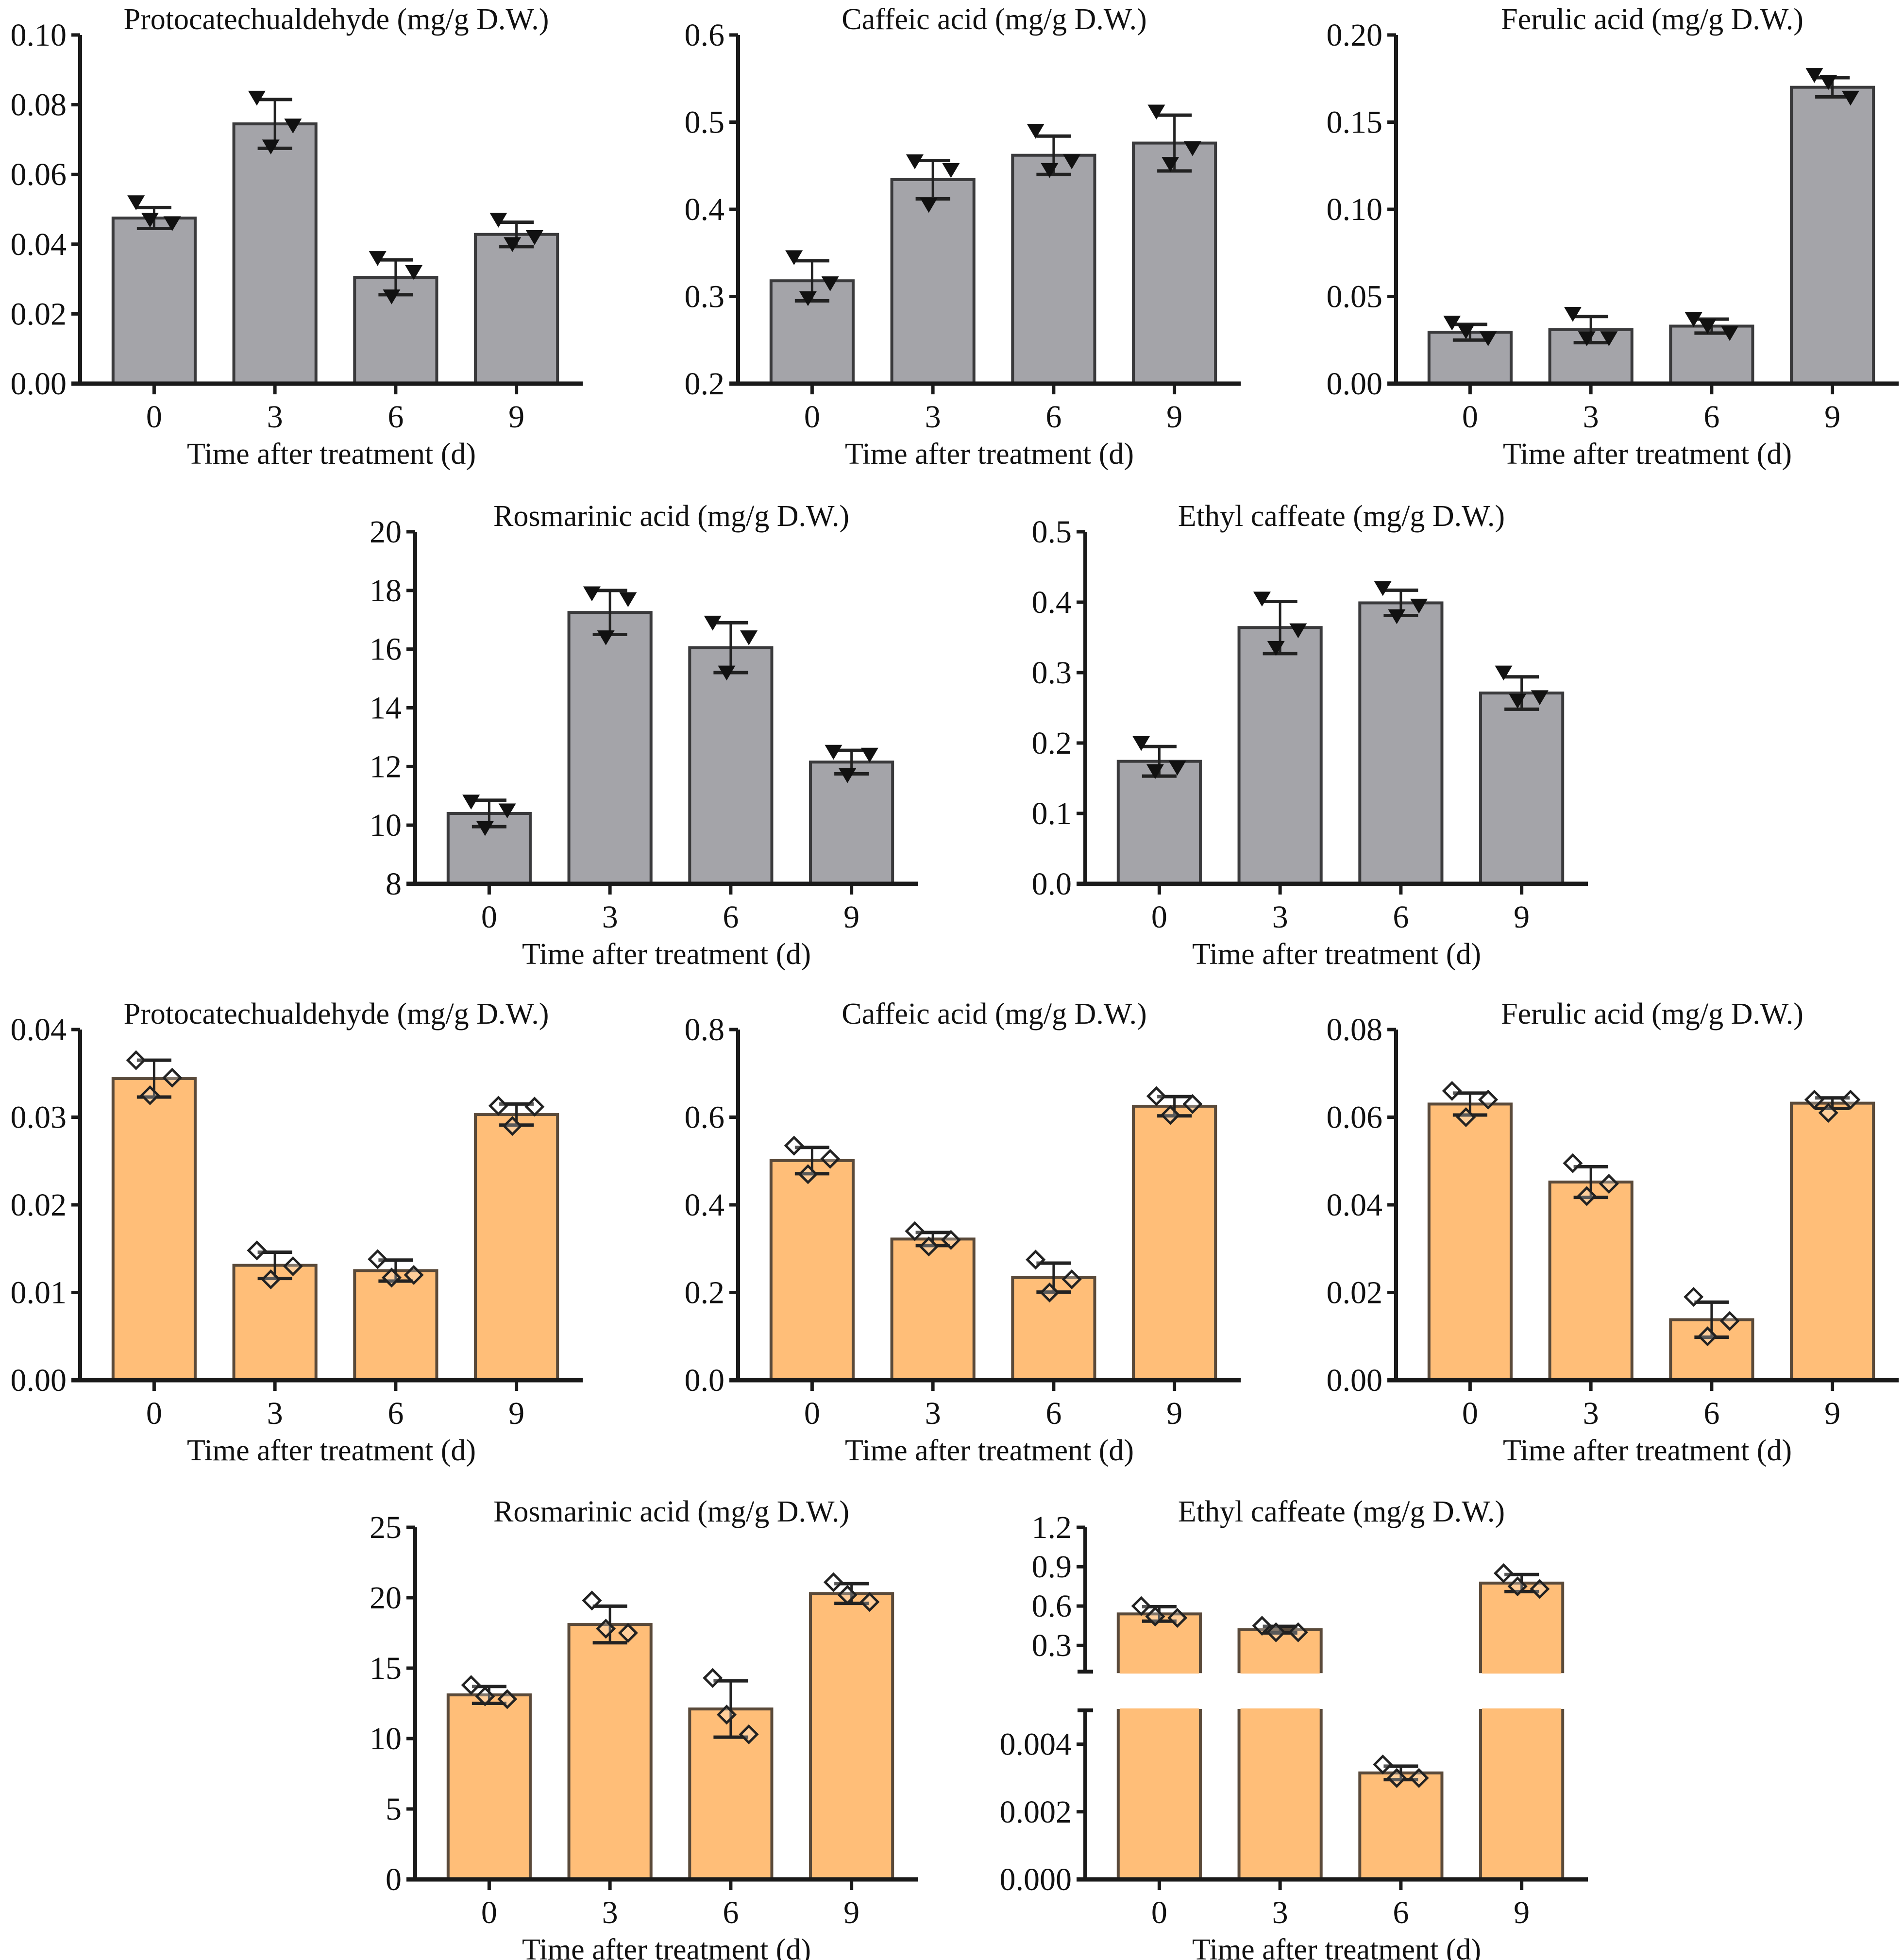 The width and height of the screenshot is (1904, 1960). What do you see at coordinates (336, 1014) in the screenshot?
I see `chart-title: Protocatechualdehyde (mg/g D.W.)` at bounding box center [336, 1014].